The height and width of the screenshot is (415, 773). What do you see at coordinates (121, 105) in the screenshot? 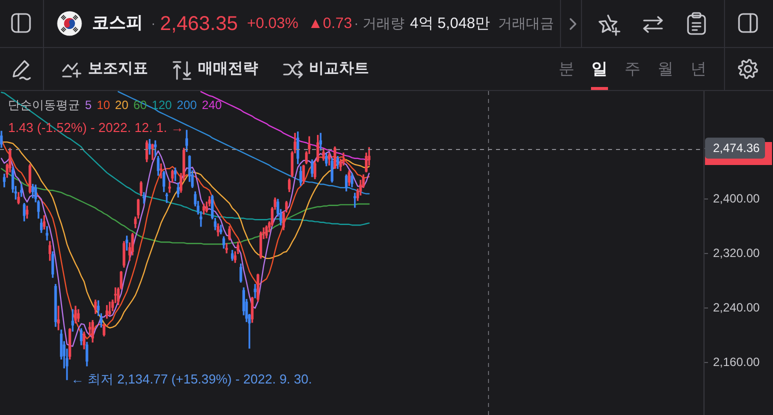
I see `text: 20` at bounding box center [121, 105].